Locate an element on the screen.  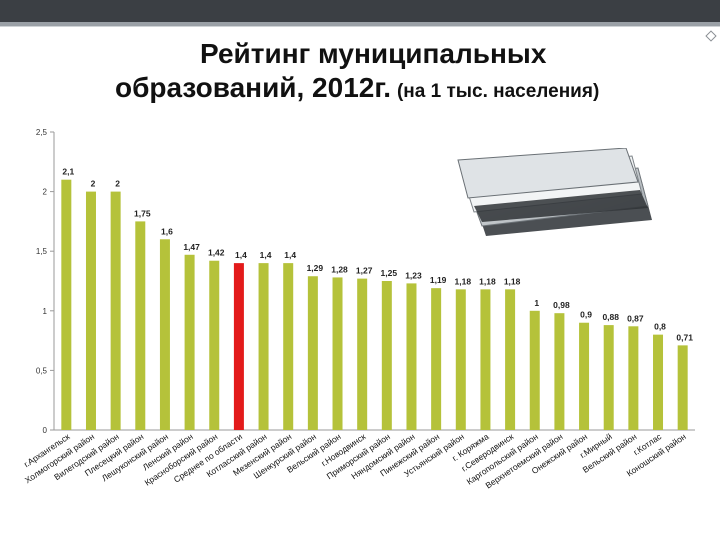
data-label: 0,8 is located at coordinates (660, 327).